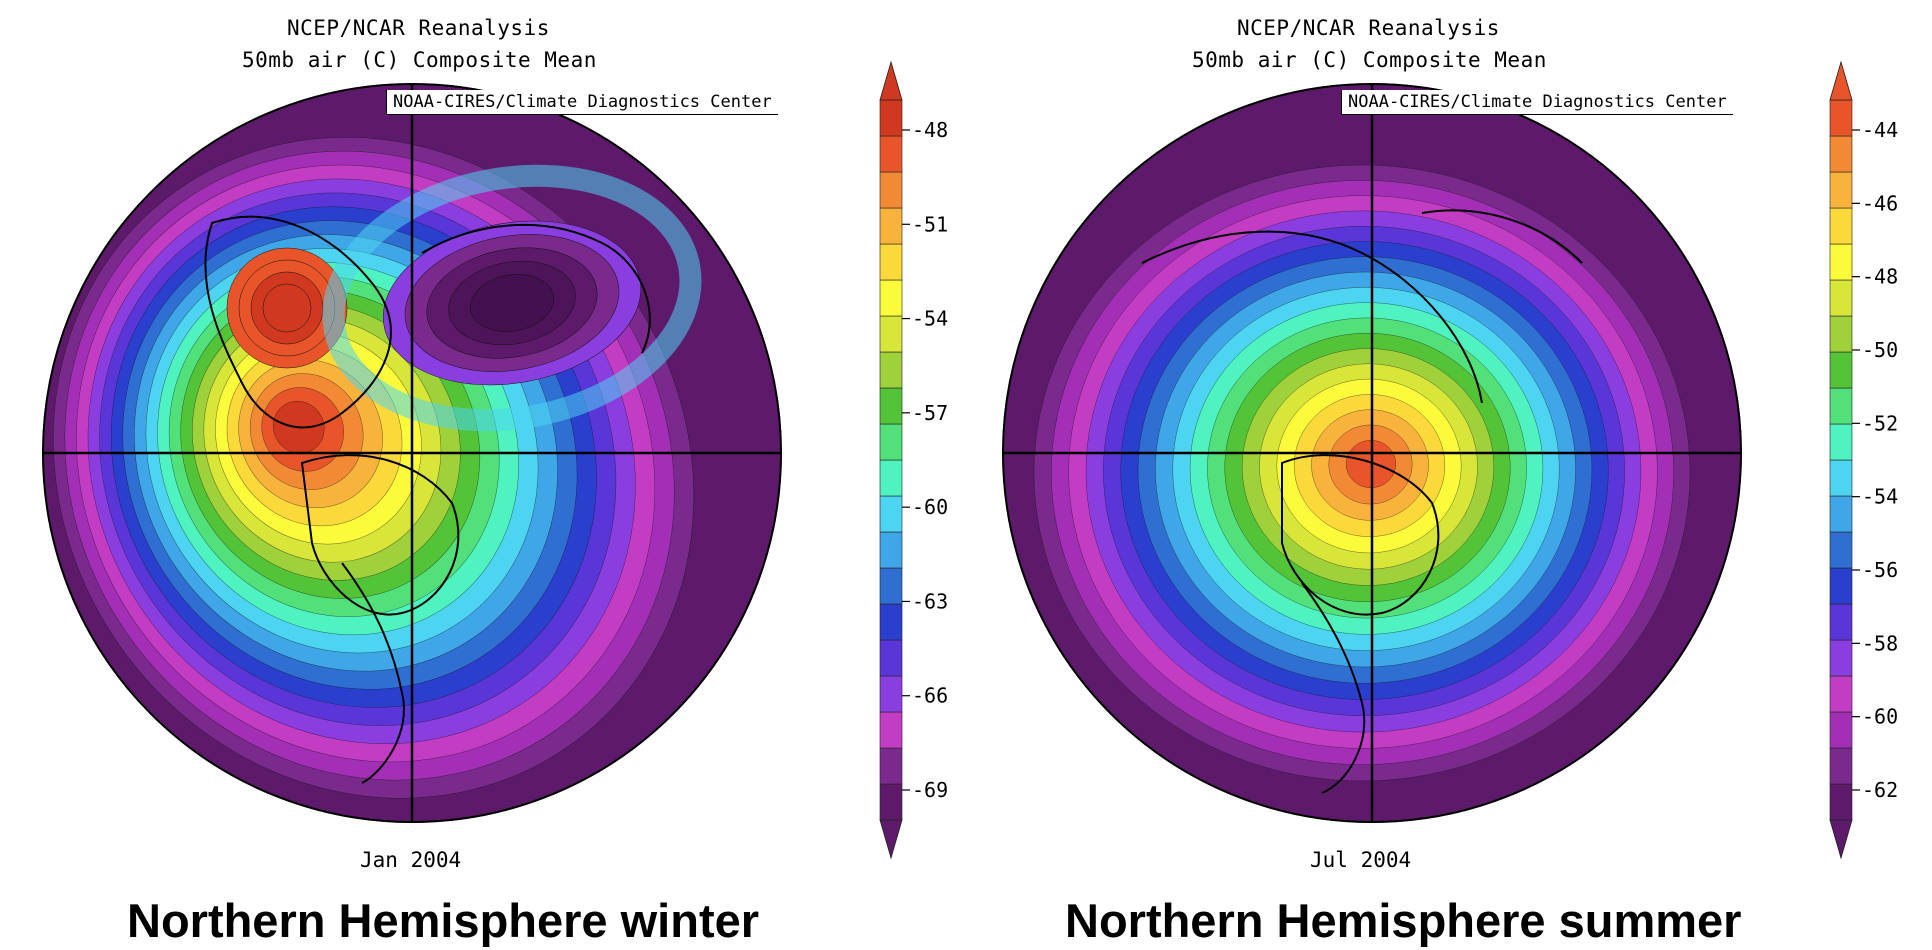 This screenshot has width=1932, height=950. I want to click on colorbar-tick-label: -57, so click(930, 413).